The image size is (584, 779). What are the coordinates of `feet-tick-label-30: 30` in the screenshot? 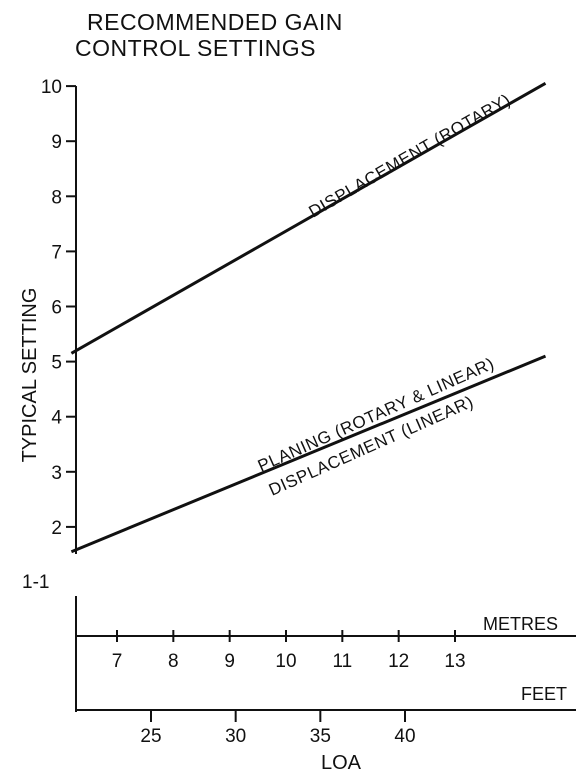 It's located at (235, 736).